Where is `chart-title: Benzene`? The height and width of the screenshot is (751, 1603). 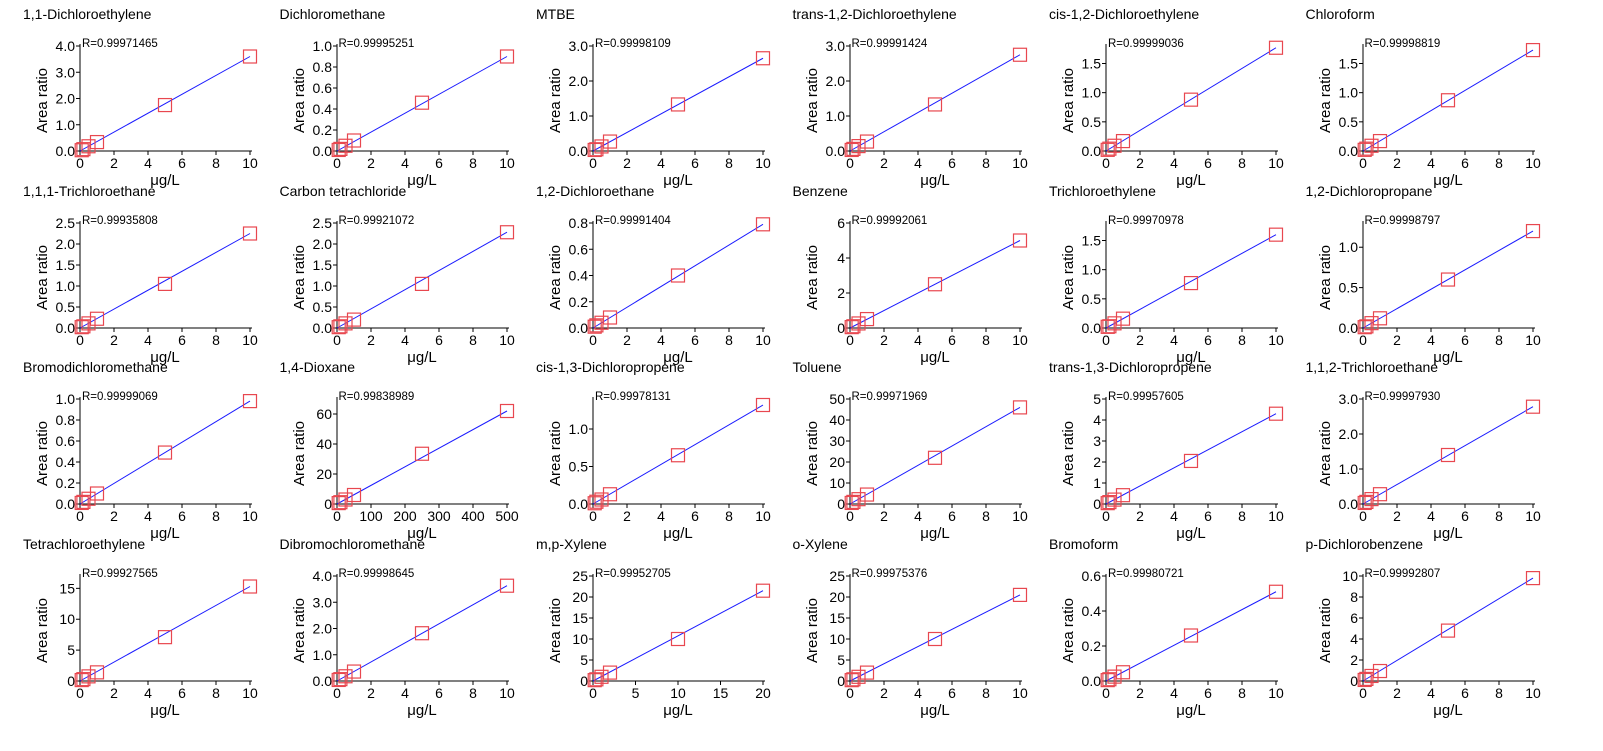
chart-title: Benzene is located at coordinates (820, 190).